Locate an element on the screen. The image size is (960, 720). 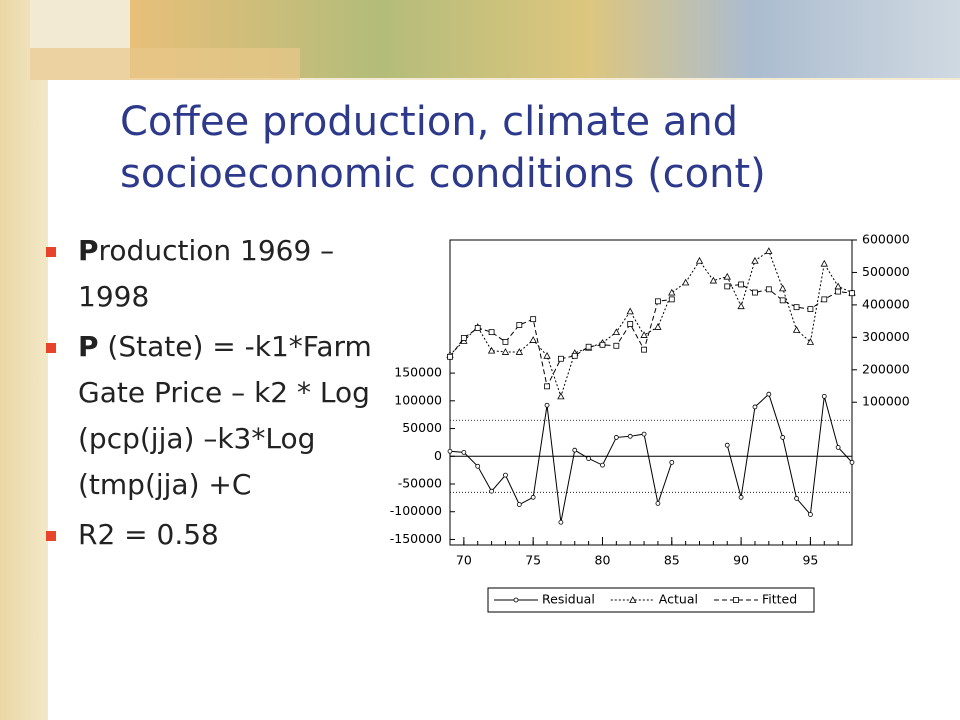
bullet: Production 1969 – 1998 is located at coordinates (211, 274).